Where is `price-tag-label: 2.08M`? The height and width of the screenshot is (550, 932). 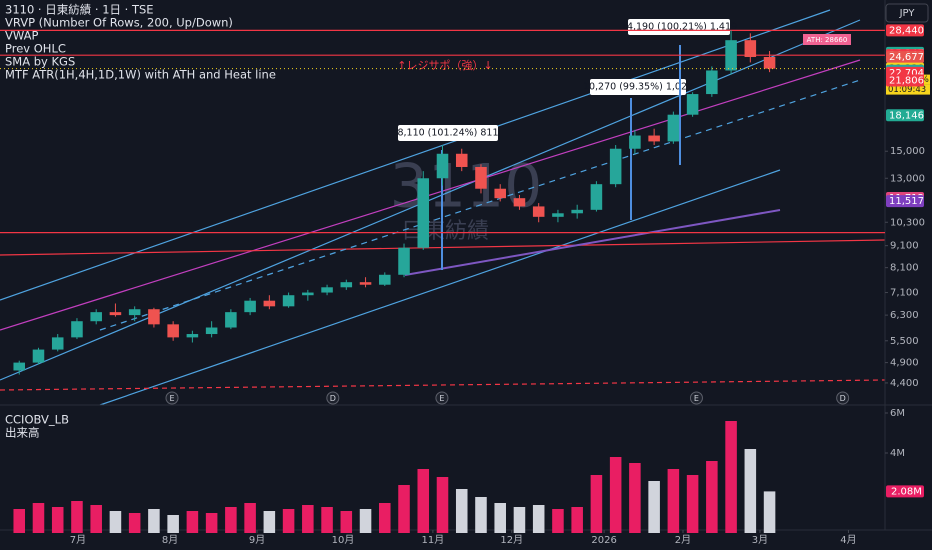 price-tag-label: 2.08M is located at coordinates (906, 491).